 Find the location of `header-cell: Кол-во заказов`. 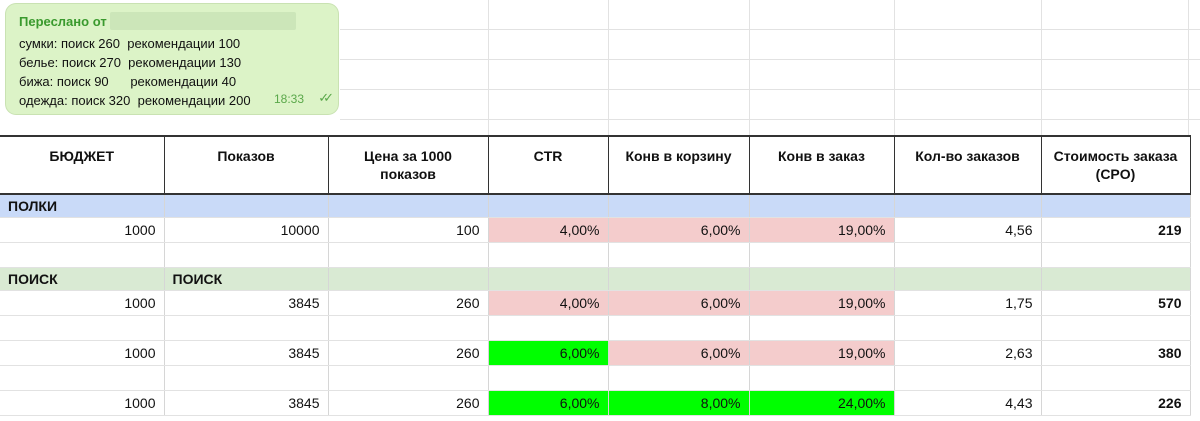

header-cell: Кол-во заказов is located at coordinates (968, 165).